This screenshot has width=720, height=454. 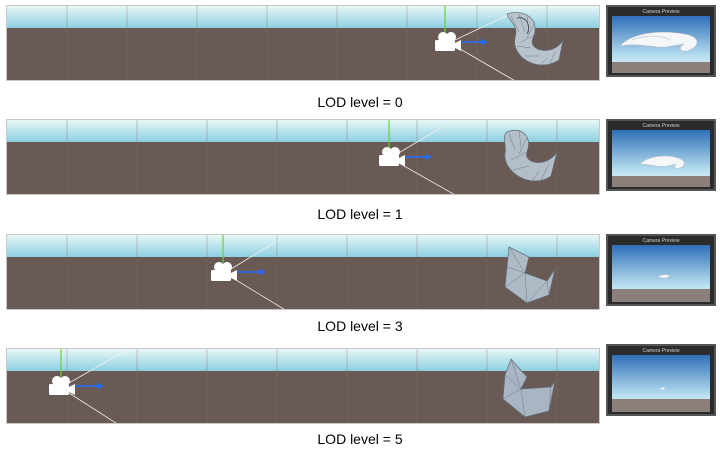 I want to click on camera-preview-0: Camera Preview, so click(x=661, y=41).